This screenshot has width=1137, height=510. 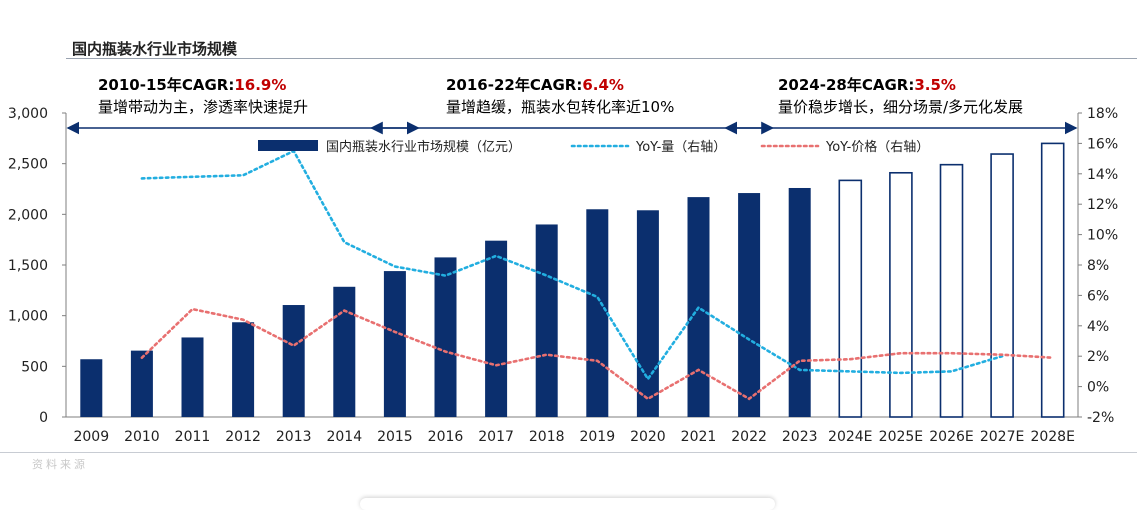 I want to click on period-2-cagr-label: 2016-22年CAGR, so click(x=511, y=85).